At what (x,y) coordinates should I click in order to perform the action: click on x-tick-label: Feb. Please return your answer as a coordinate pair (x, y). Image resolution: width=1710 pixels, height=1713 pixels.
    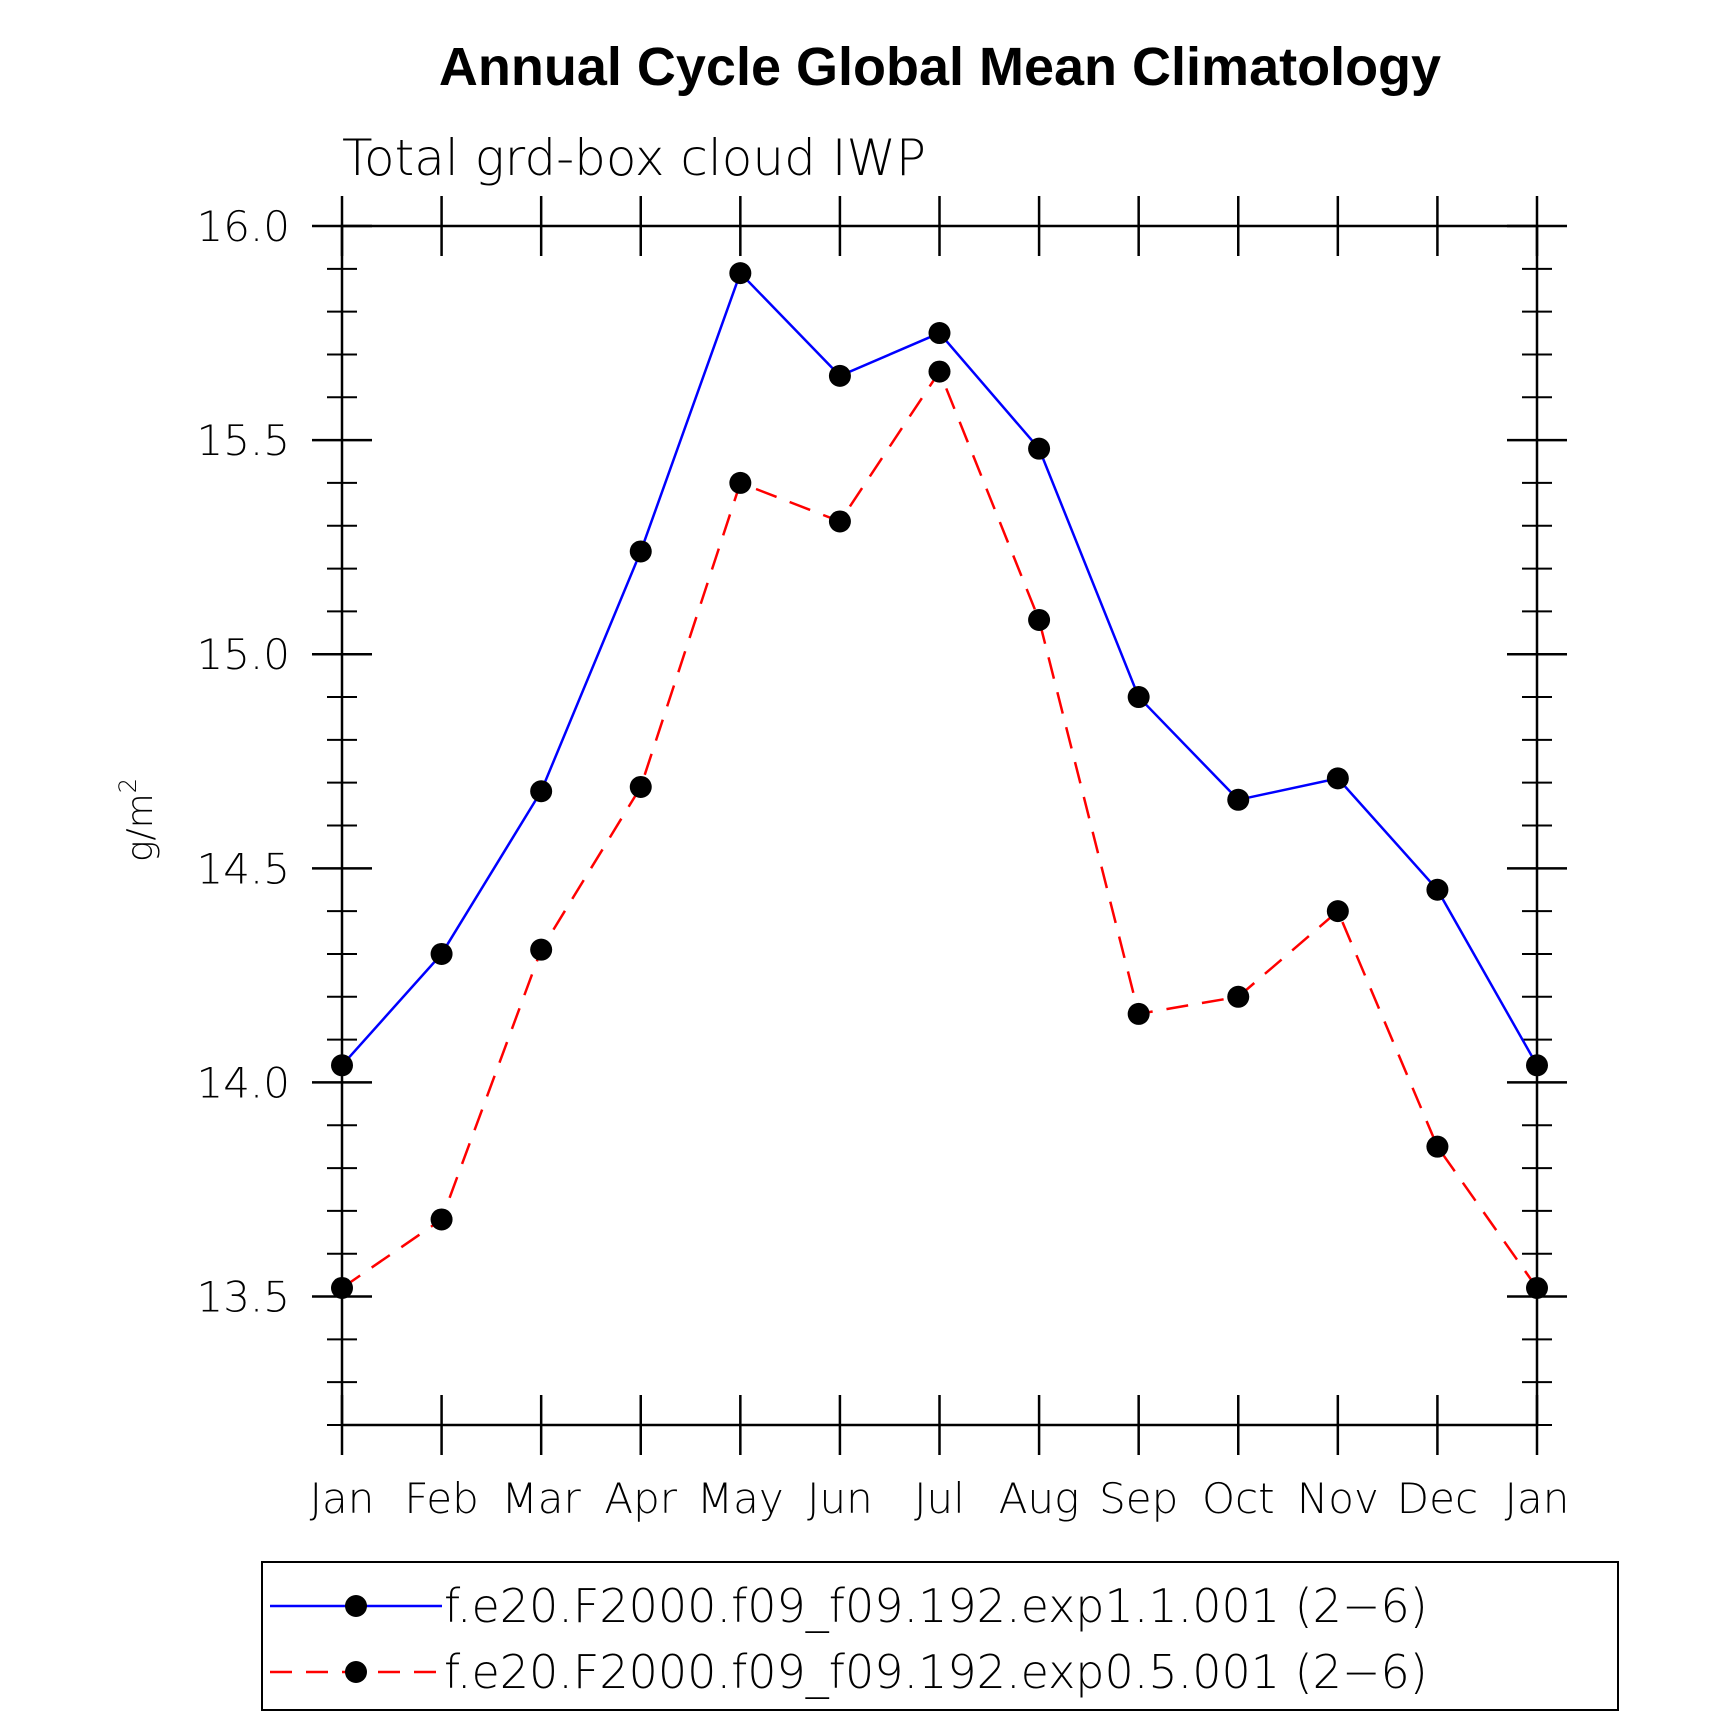
    Looking at the image, I should click on (441, 1498).